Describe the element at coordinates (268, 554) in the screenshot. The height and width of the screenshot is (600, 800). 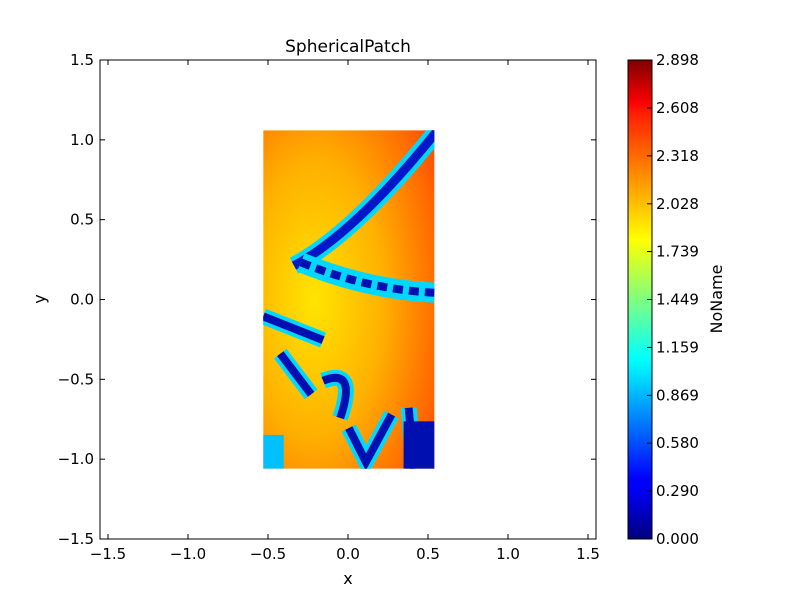
I see `x-tick-label: −0.5` at that location.